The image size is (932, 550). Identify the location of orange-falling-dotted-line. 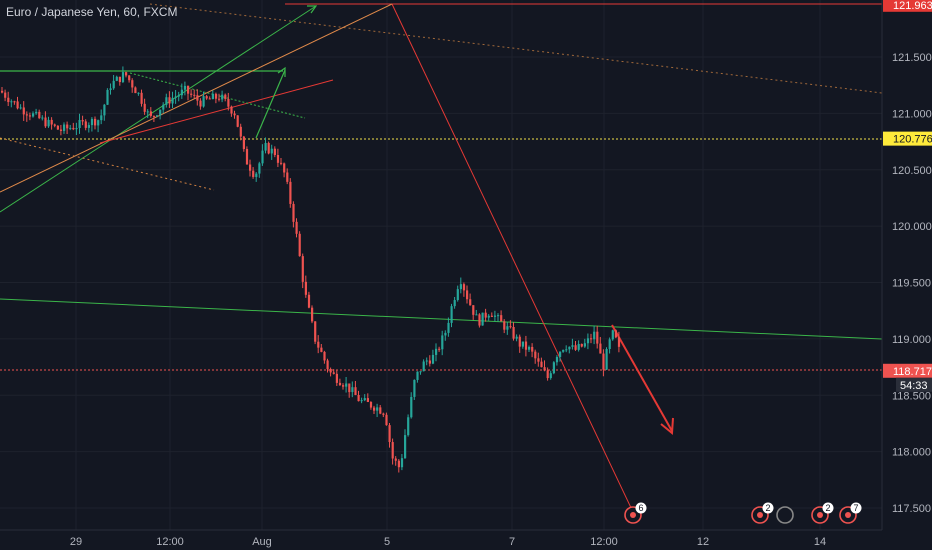
(107, 164).